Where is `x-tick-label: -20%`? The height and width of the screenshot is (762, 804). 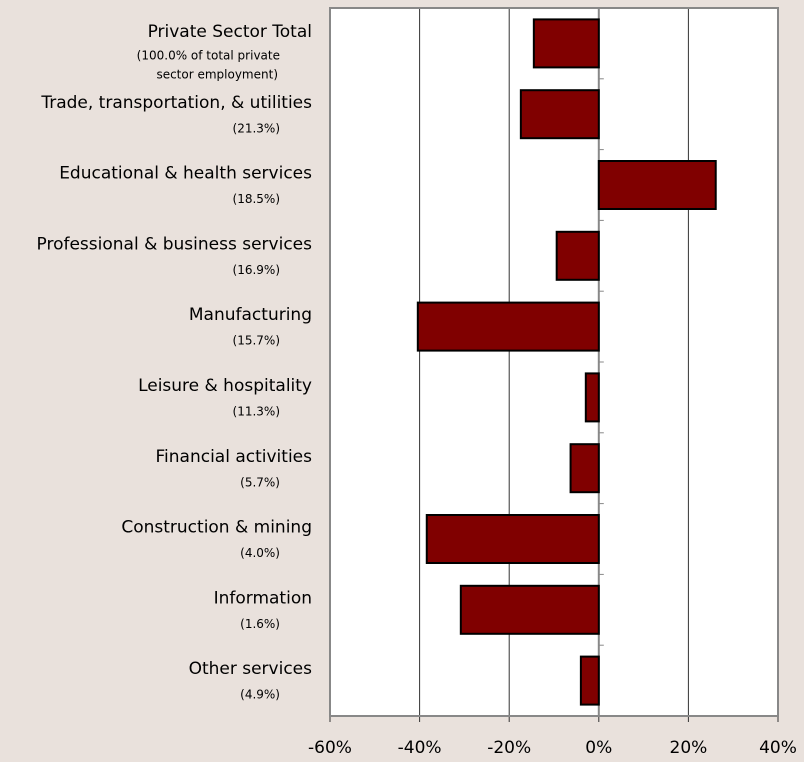 x-tick-label: -20% is located at coordinates (509, 748).